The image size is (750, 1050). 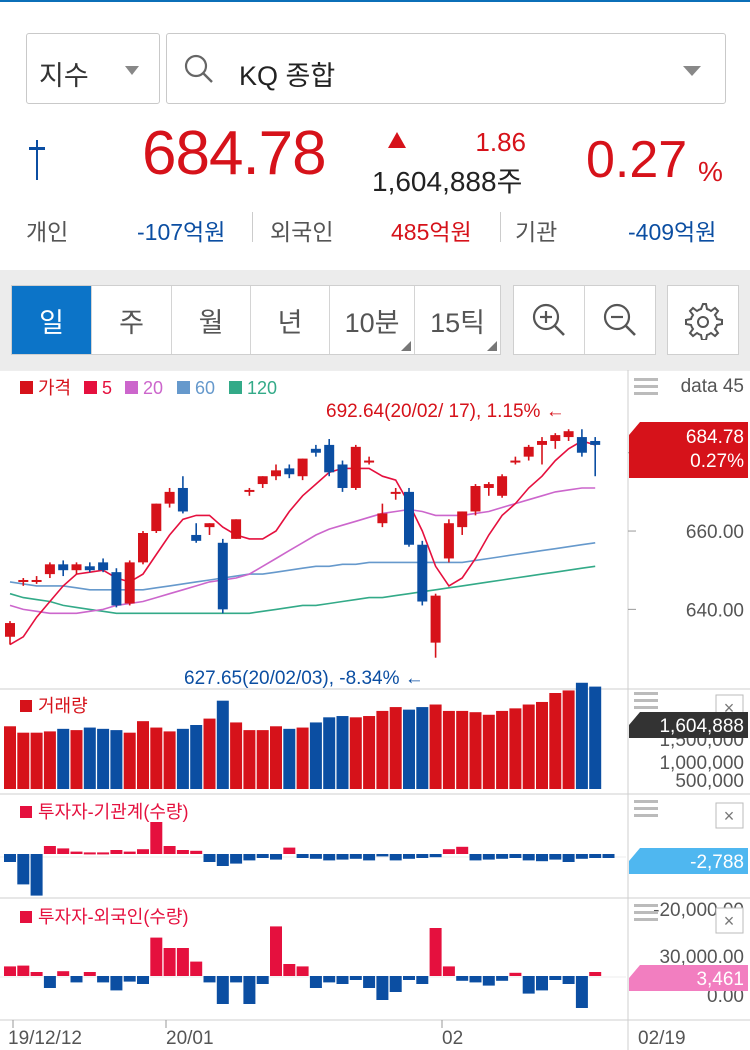 What do you see at coordinates (309, 859) in the screenshot?
I see `institution-bars` at bounding box center [309, 859].